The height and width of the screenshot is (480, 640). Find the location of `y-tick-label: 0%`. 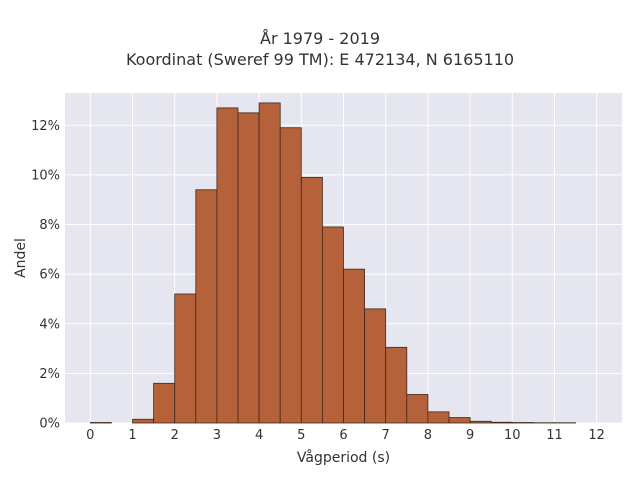

y-tick-label: 0% is located at coordinates (49, 424).